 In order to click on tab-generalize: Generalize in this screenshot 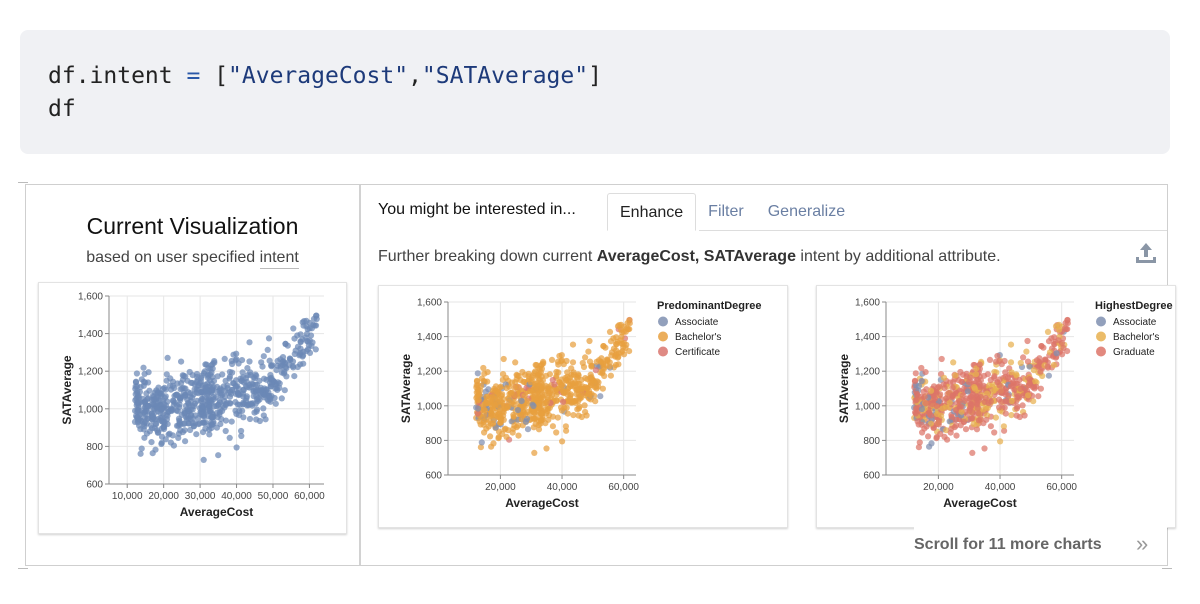, I will do `click(806, 211)`.